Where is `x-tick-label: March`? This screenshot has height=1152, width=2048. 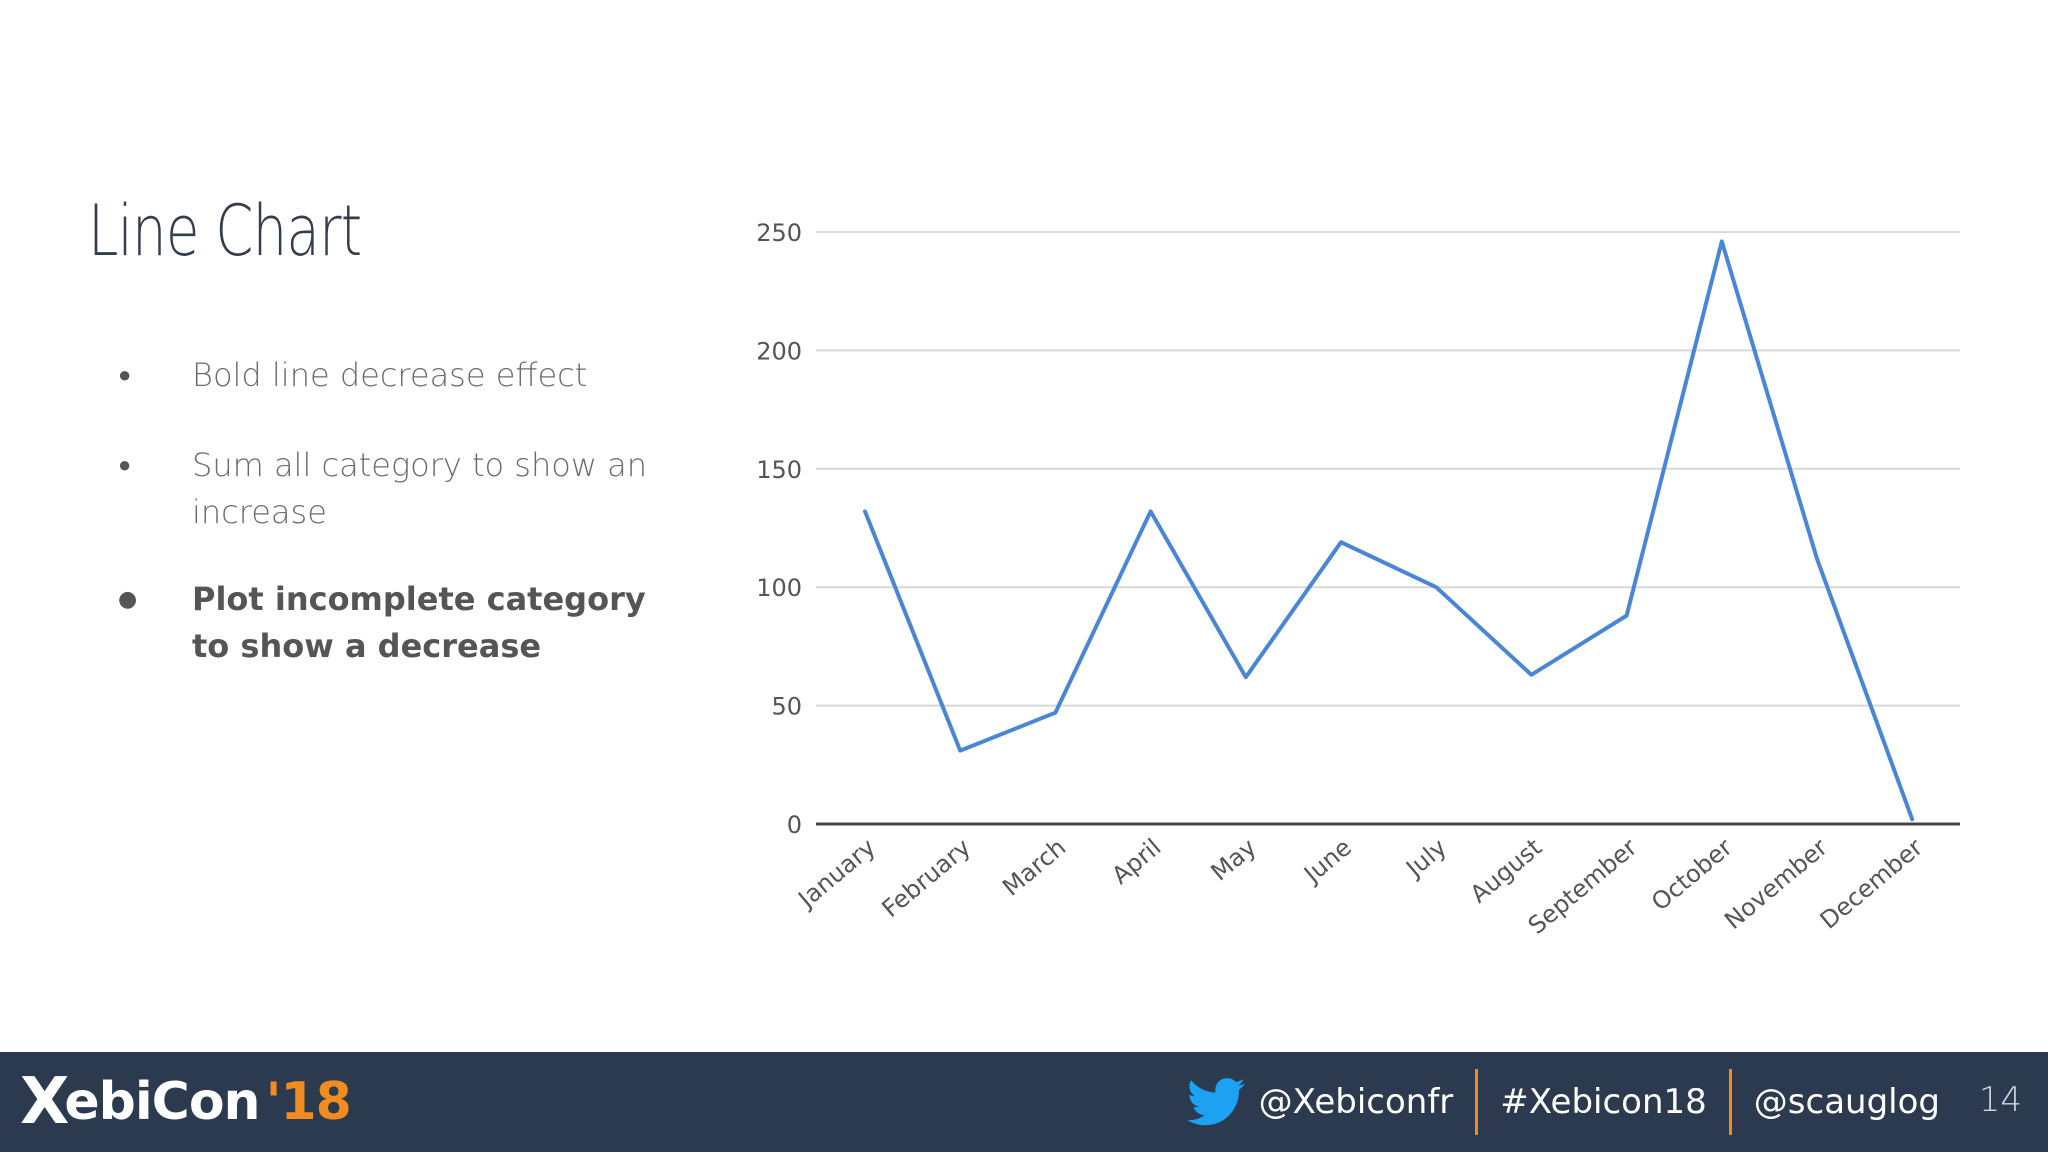 x-tick-label: March is located at coordinates (1034, 867).